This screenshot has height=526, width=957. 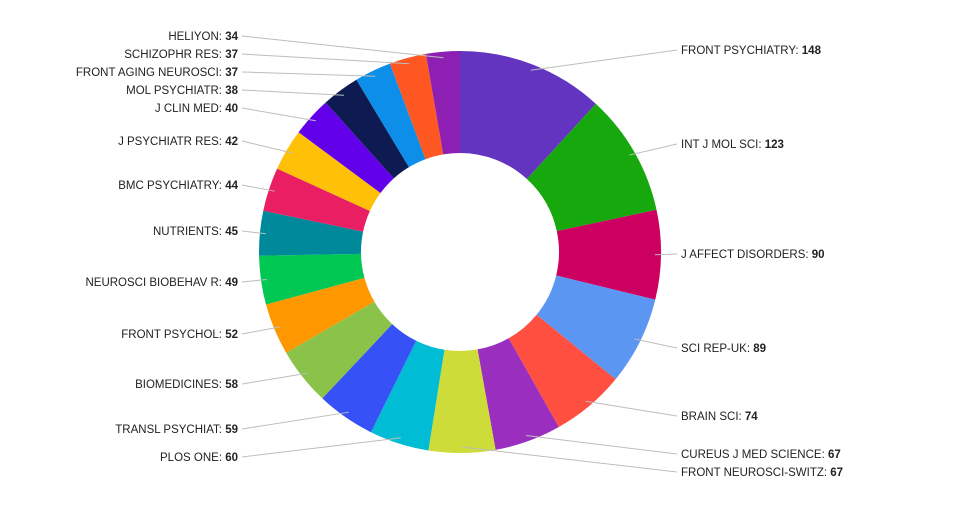 What do you see at coordinates (759, 349) in the screenshot?
I see `label-value: 89` at bounding box center [759, 349].